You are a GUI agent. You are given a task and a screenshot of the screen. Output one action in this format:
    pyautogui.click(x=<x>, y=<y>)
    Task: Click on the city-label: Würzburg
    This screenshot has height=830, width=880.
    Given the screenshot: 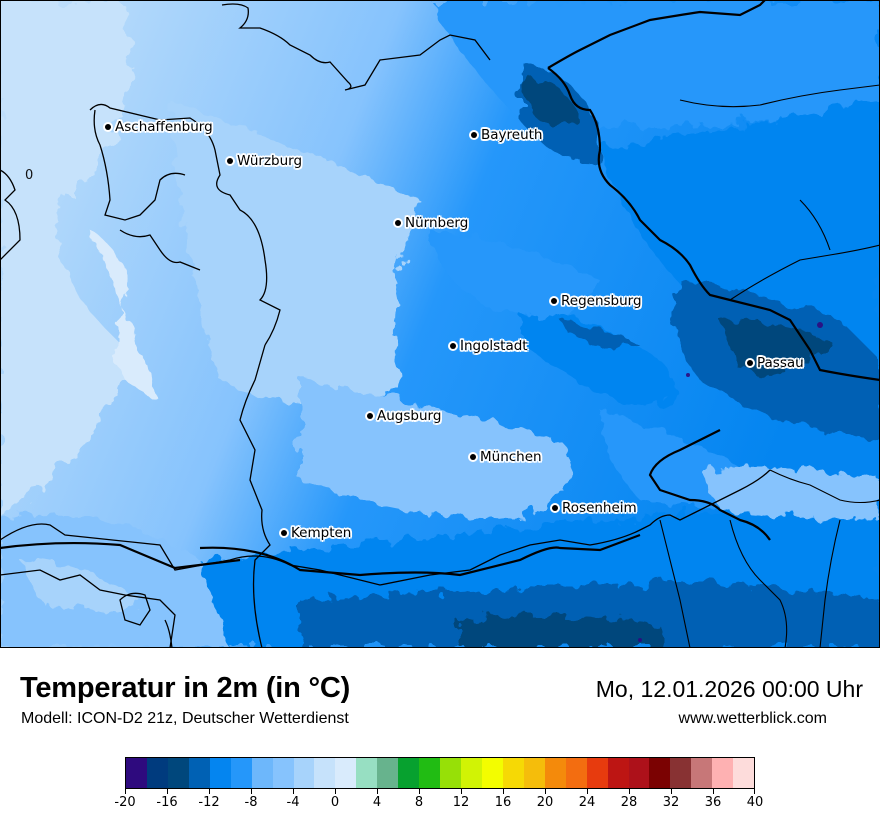 What is the action you would take?
    pyautogui.click(x=270, y=161)
    